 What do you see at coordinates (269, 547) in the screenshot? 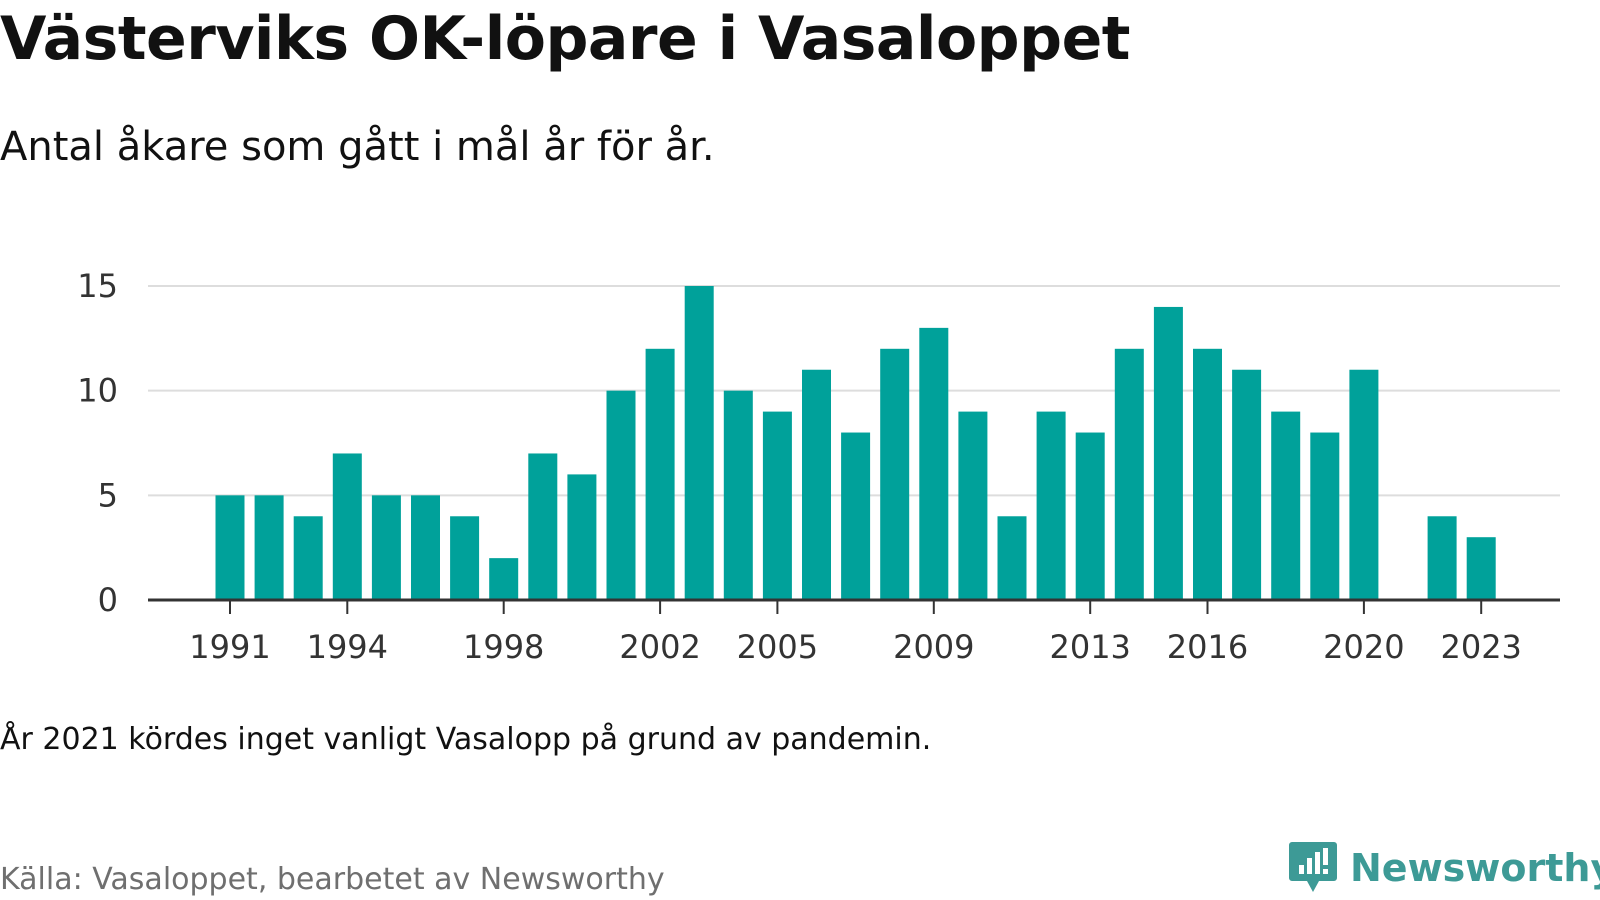
I see `bar-1992` at bounding box center [269, 547].